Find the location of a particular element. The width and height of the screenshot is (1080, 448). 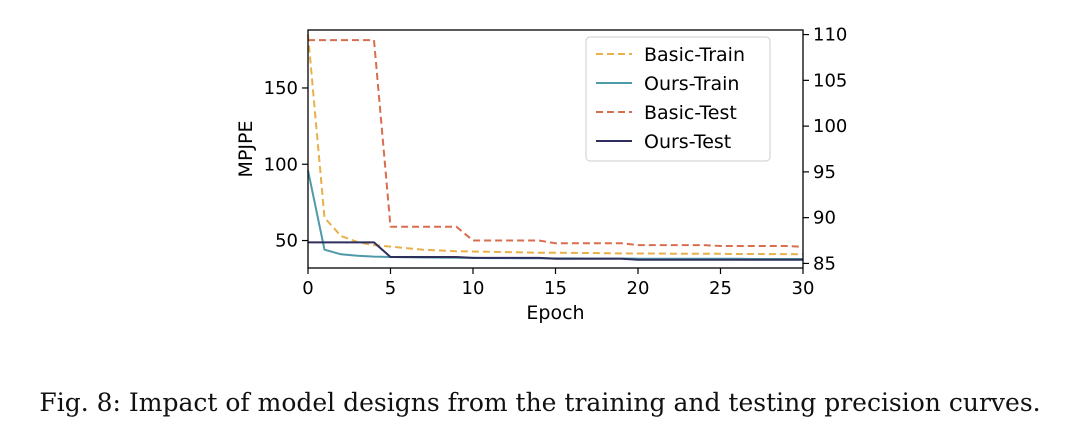

x-axis-title: Epoch is located at coordinates (555, 313).